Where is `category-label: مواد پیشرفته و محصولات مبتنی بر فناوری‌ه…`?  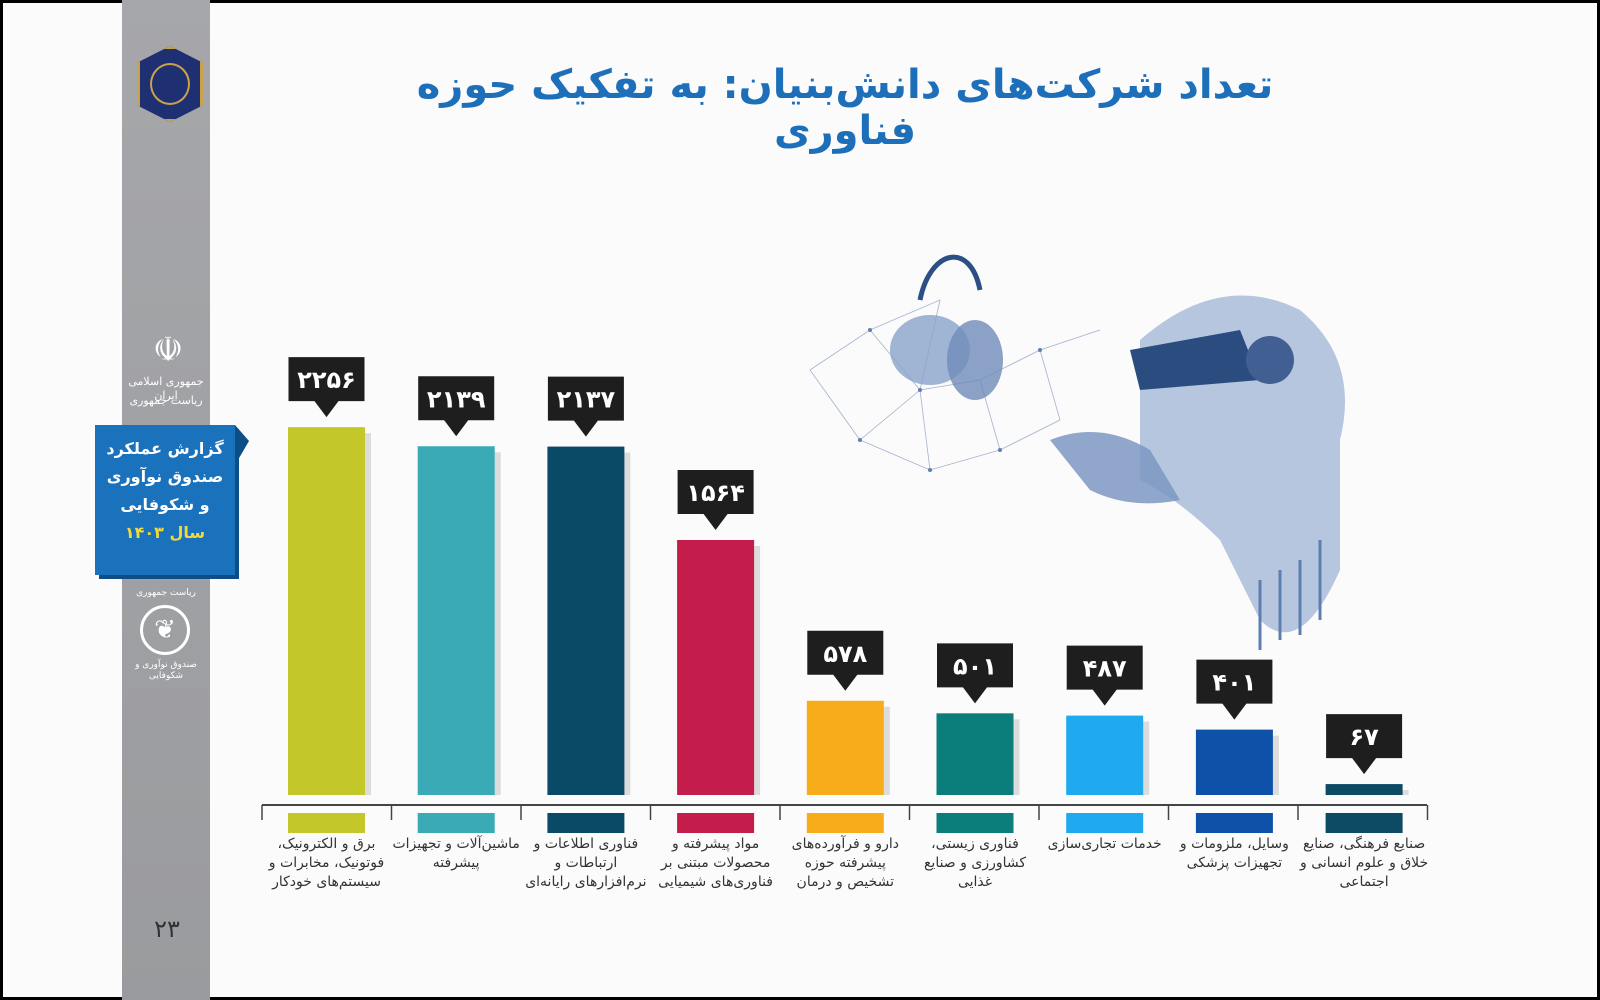 category-label: مواد پیشرفته و محصولات مبتنی بر فناوری‌ه… is located at coordinates (715, 863).